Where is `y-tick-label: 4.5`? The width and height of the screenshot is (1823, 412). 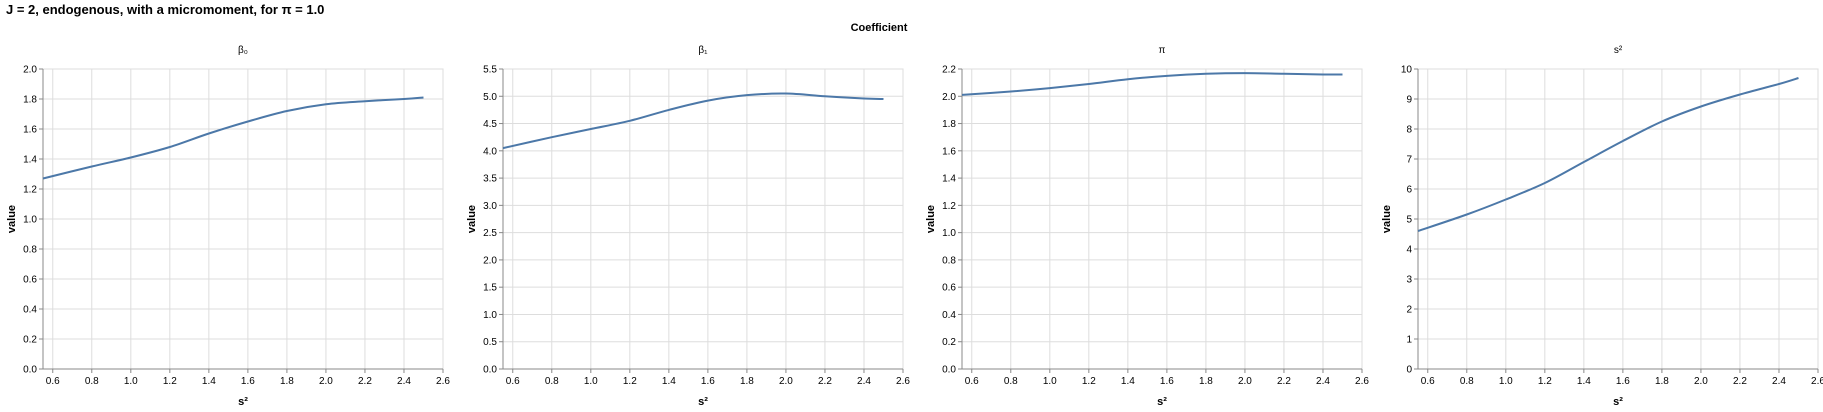 y-tick-label: 4.5 is located at coordinates (490, 124).